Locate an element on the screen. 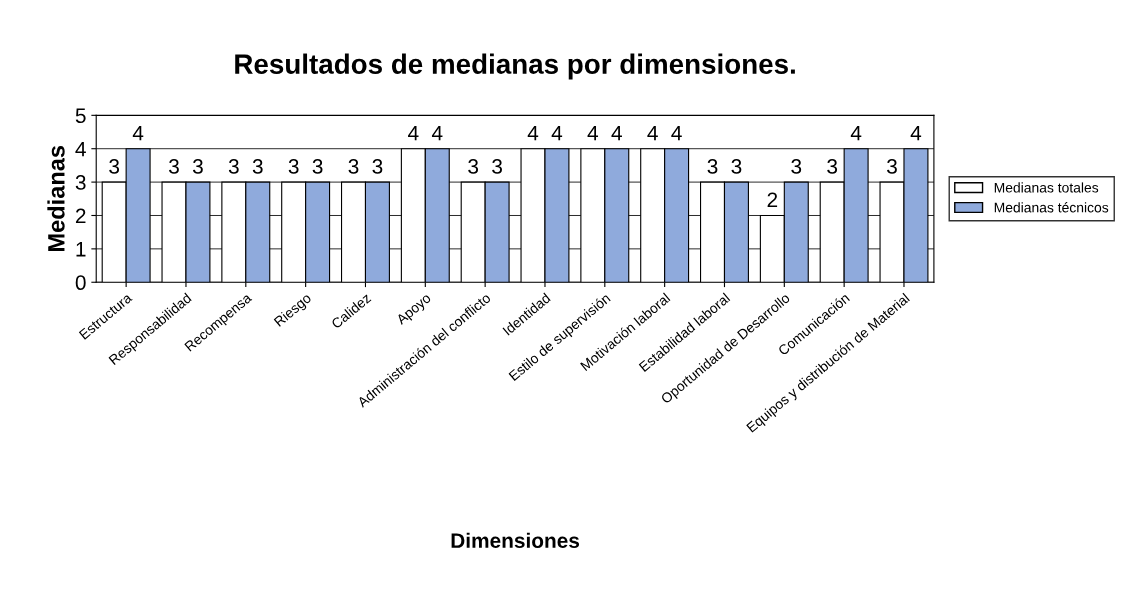  y-tick-label: 5 is located at coordinates (80, 116).